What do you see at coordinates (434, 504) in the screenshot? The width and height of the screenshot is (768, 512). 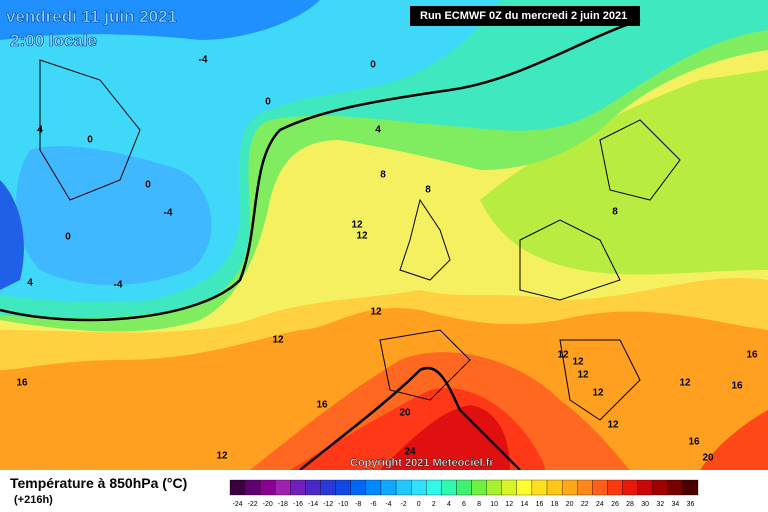 I see `colorbar-tick-label: 2` at bounding box center [434, 504].